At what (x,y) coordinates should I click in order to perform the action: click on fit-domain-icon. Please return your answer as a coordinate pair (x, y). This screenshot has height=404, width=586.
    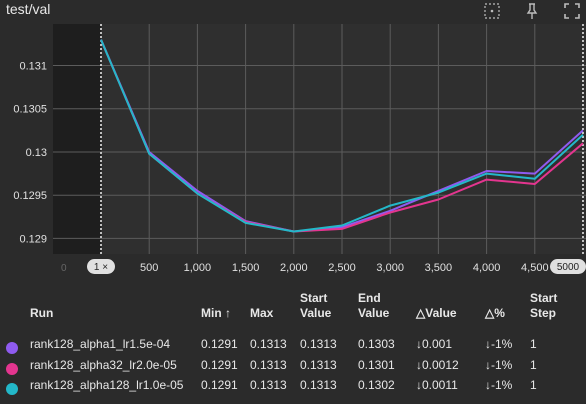
    Looking at the image, I should click on (492, 11).